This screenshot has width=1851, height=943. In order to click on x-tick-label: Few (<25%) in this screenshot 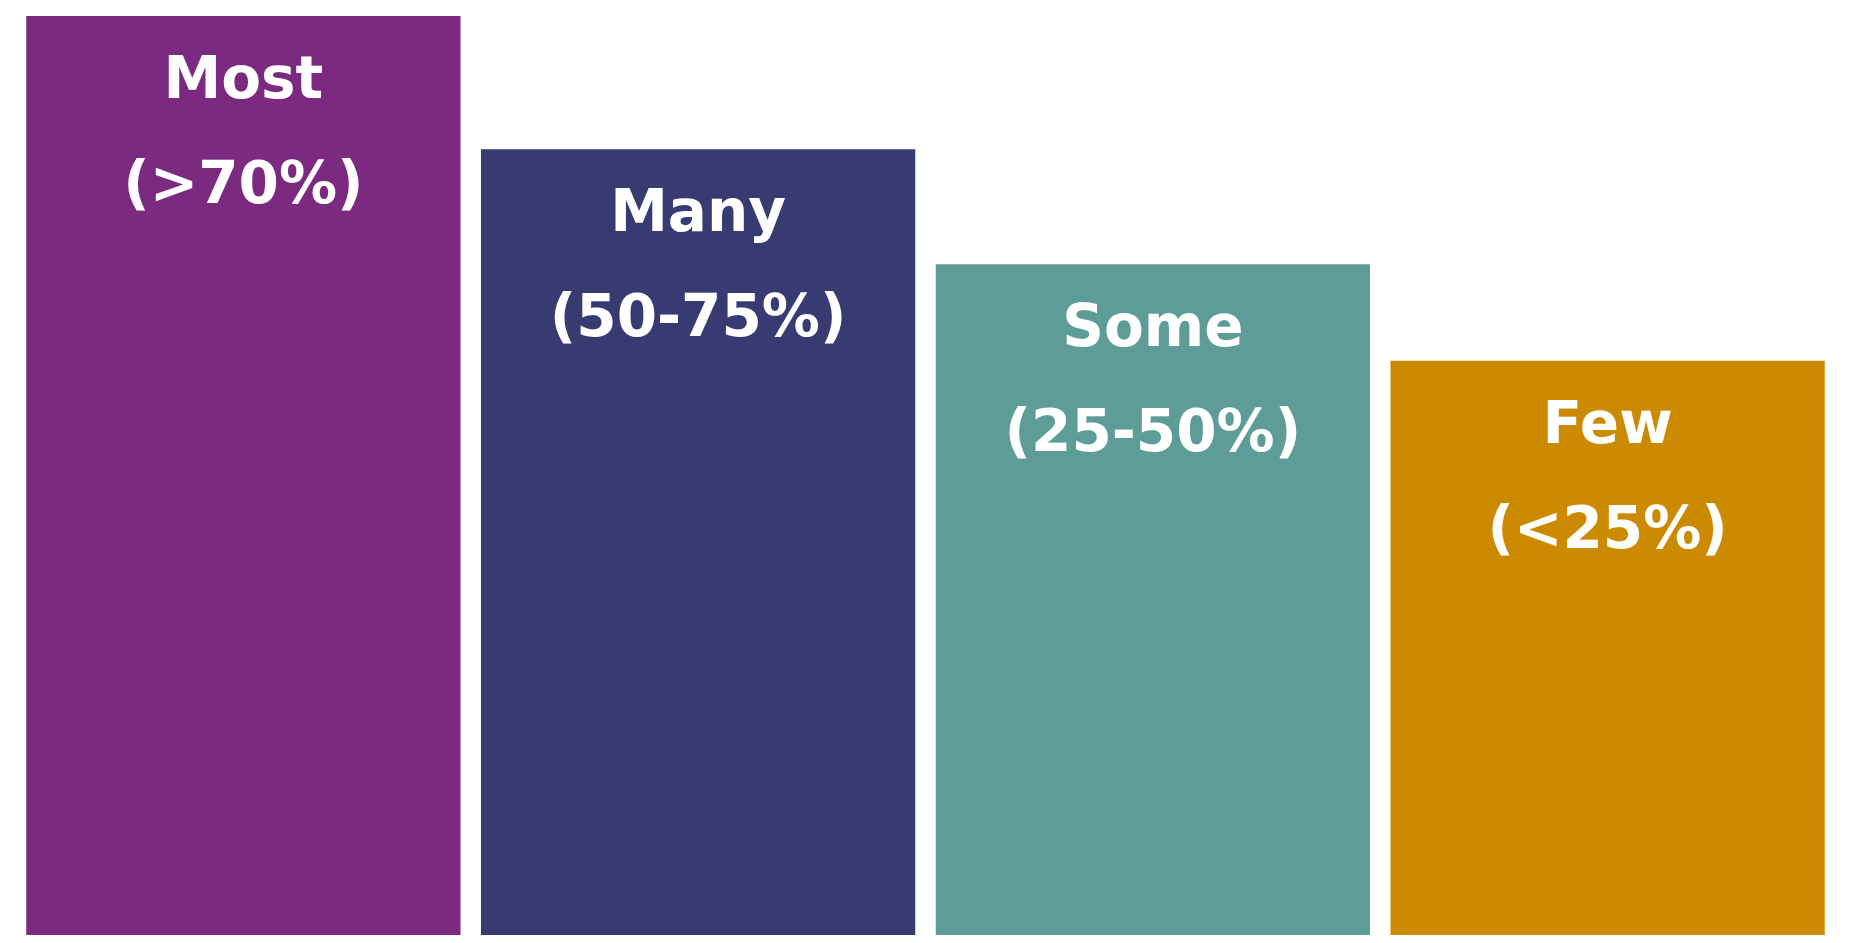, I will do `click(1607, 475)`.